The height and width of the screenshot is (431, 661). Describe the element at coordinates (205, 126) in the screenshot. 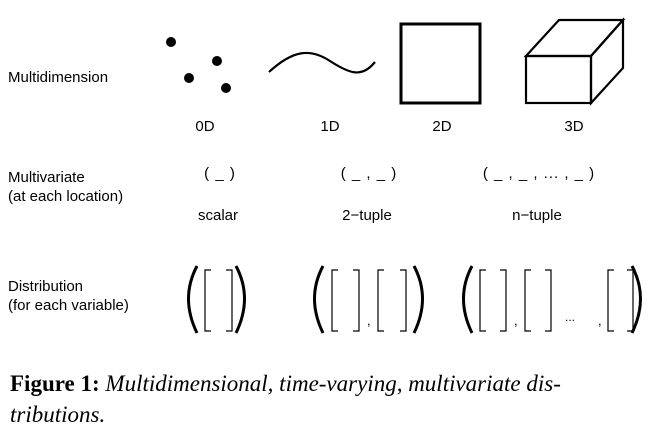

I see `dimension-label-0d: 0D` at that location.